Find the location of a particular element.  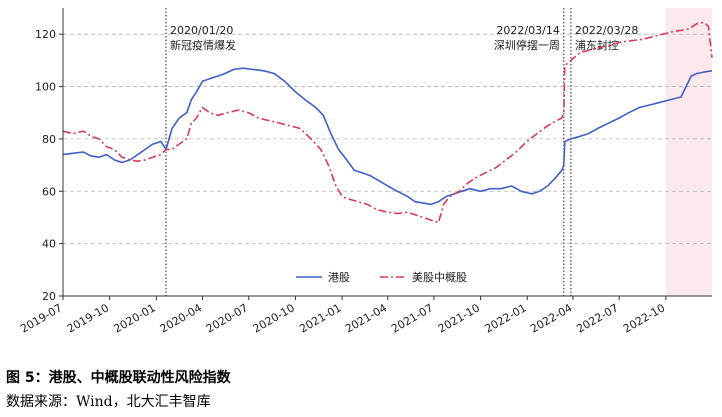

shaded-period is located at coordinates (688, 152).